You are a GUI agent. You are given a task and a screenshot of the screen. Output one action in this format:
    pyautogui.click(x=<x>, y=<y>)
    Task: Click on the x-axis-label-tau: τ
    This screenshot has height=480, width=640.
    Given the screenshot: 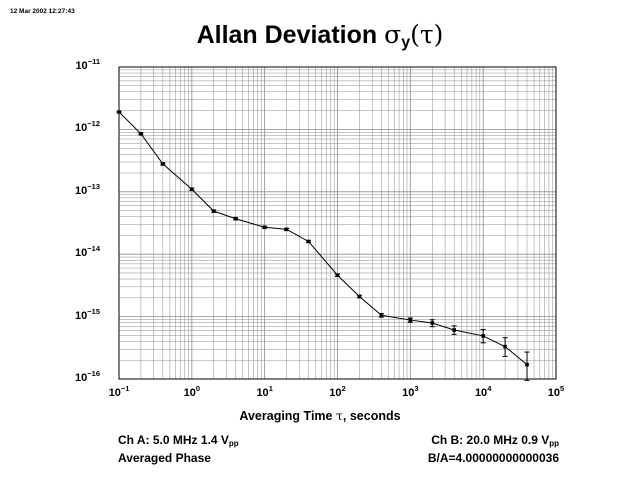 What is the action you would take?
    pyautogui.click(x=339, y=415)
    